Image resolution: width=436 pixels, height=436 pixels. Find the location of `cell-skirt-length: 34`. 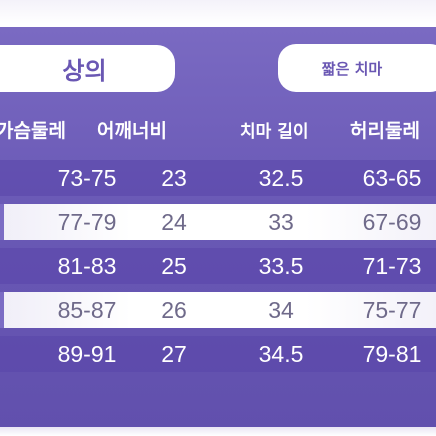

cell-skirt-length: 34 is located at coordinates (281, 309).